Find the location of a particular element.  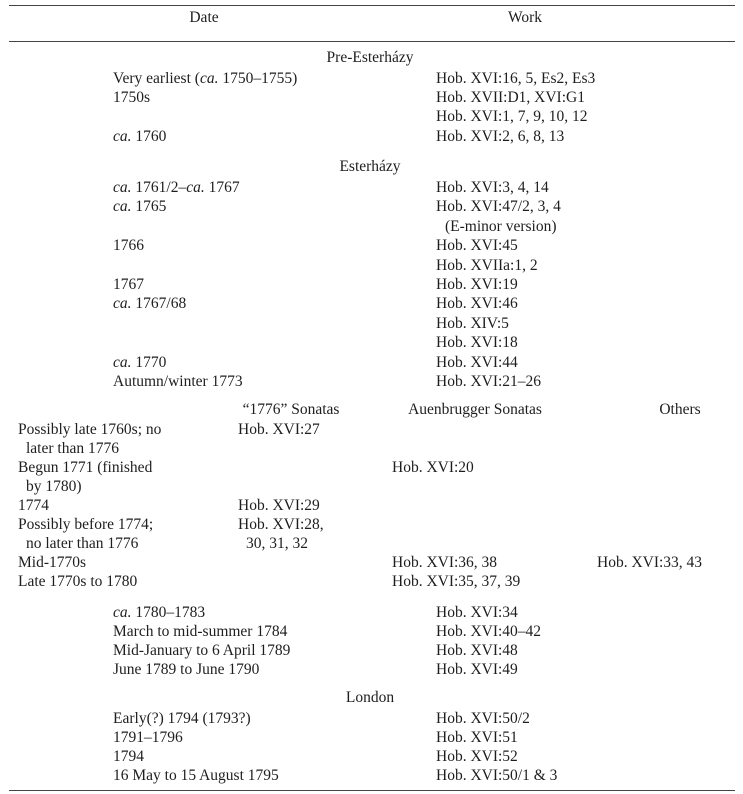

work-cell: Hob. XVI:52 is located at coordinates (477, 756).